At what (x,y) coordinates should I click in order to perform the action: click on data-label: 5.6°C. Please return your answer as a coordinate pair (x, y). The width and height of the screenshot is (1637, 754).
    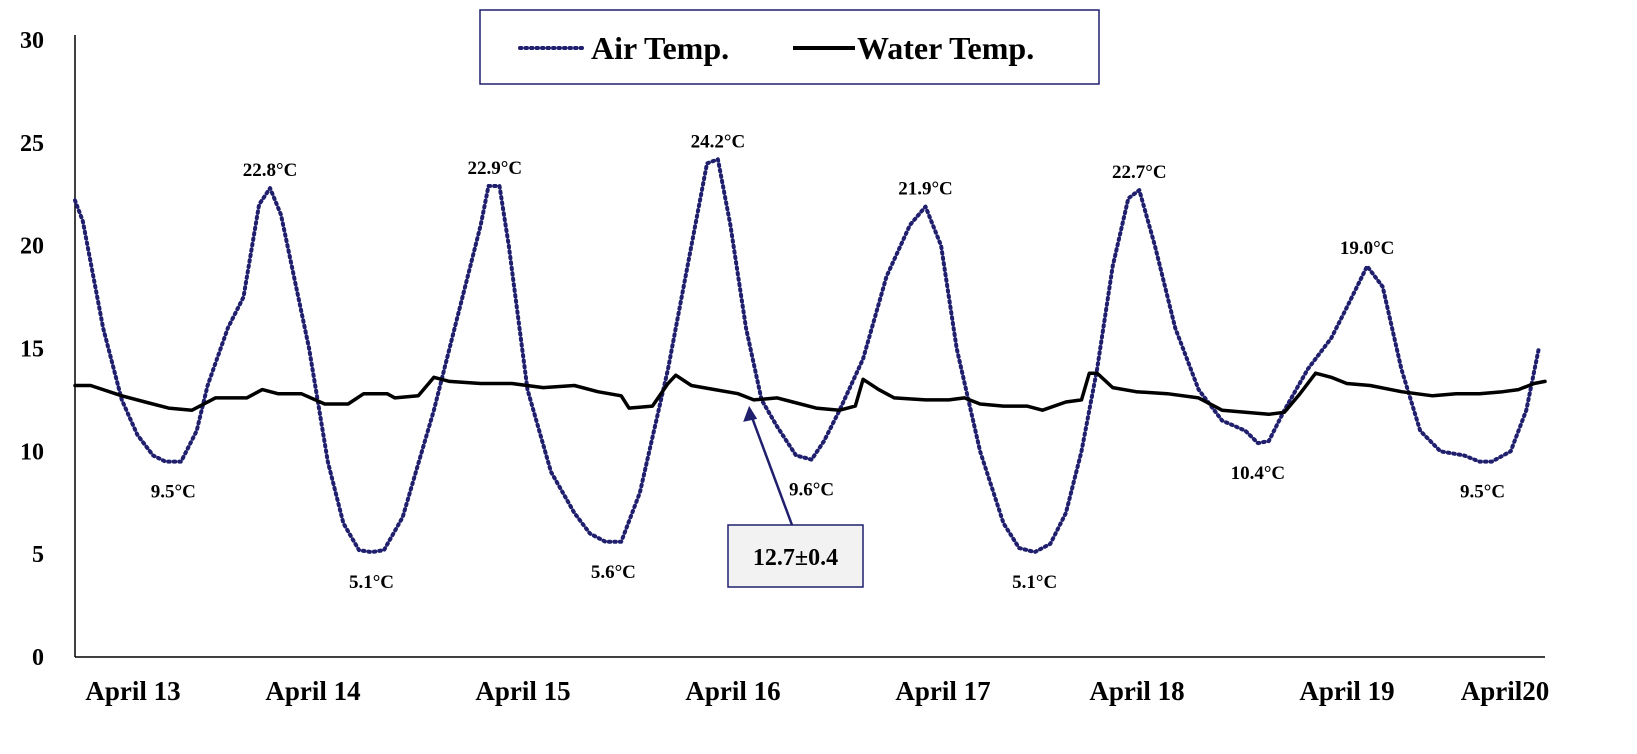
    Looking at the image, I should click on (613, 572).